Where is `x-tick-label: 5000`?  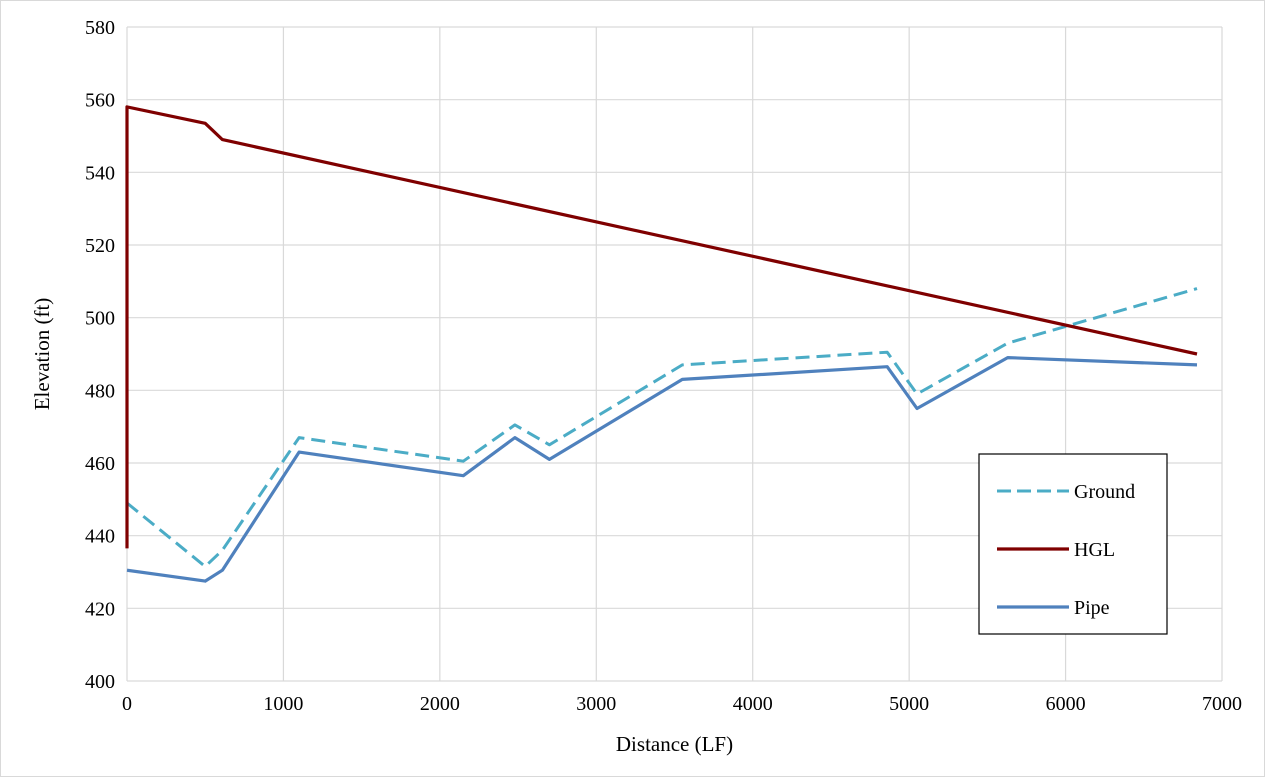
x-tick-label: 5000 is located at coordinates (909, 704).